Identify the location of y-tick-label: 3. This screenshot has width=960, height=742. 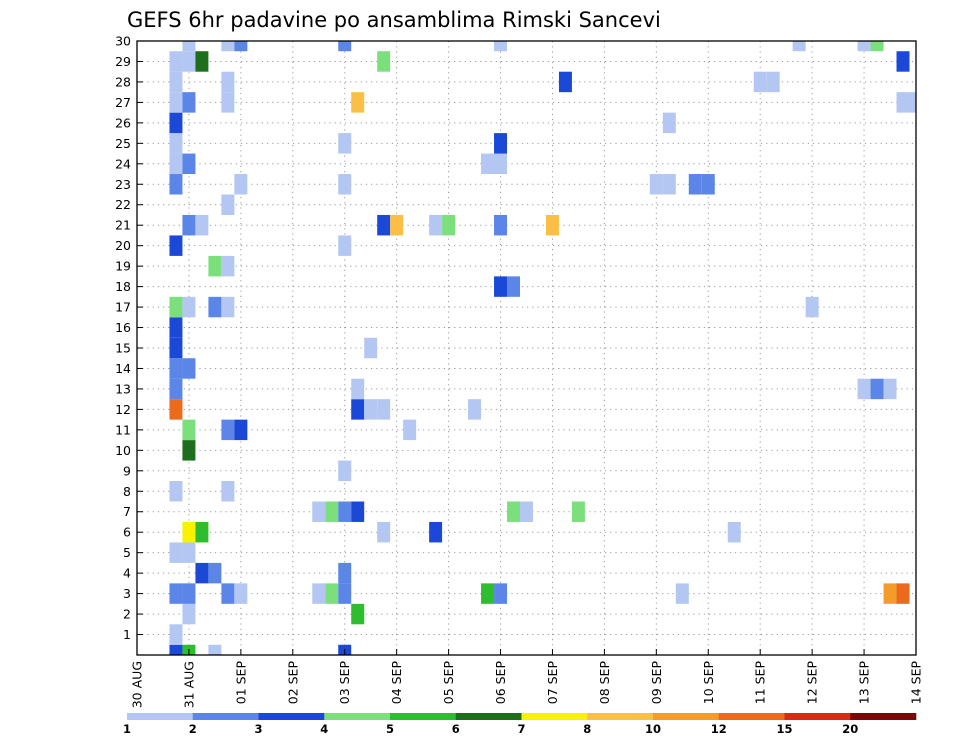
(127, 593).